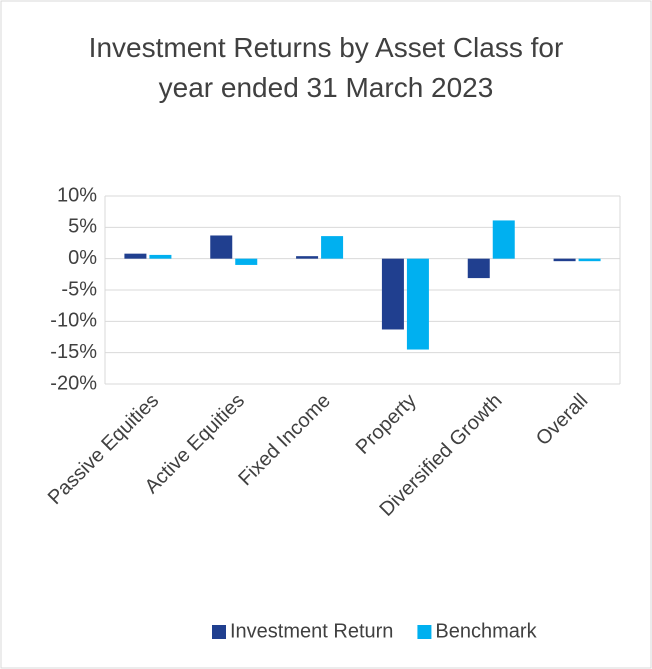  I want to click on y-tick-label: -15%, so click(73, 352).